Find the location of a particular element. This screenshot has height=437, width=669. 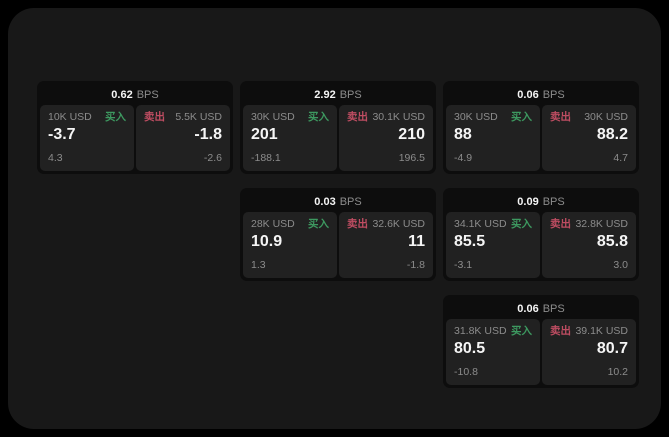

buy-price: -3.7 is located at coordinates (62, 134).